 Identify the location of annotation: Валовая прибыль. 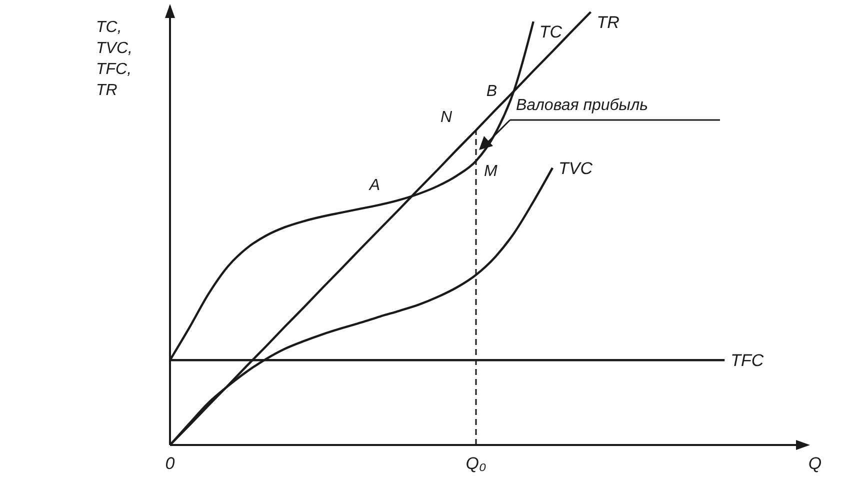
(582, 105).